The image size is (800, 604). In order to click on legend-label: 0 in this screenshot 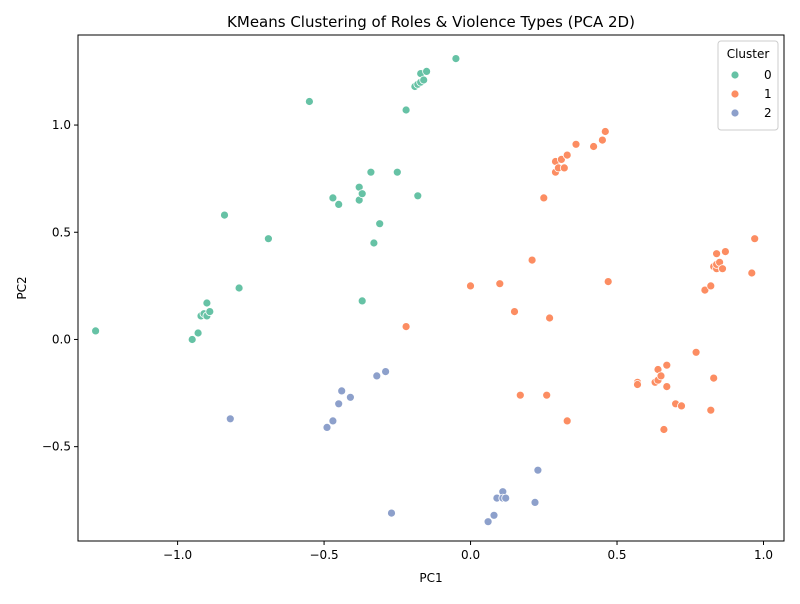, I will do `click(768, 75)`.